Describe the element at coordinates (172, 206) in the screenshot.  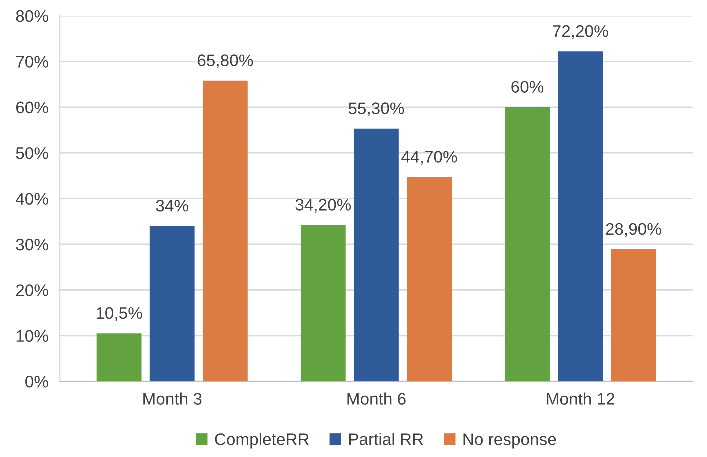
I see `data-label: 34%` at that location.